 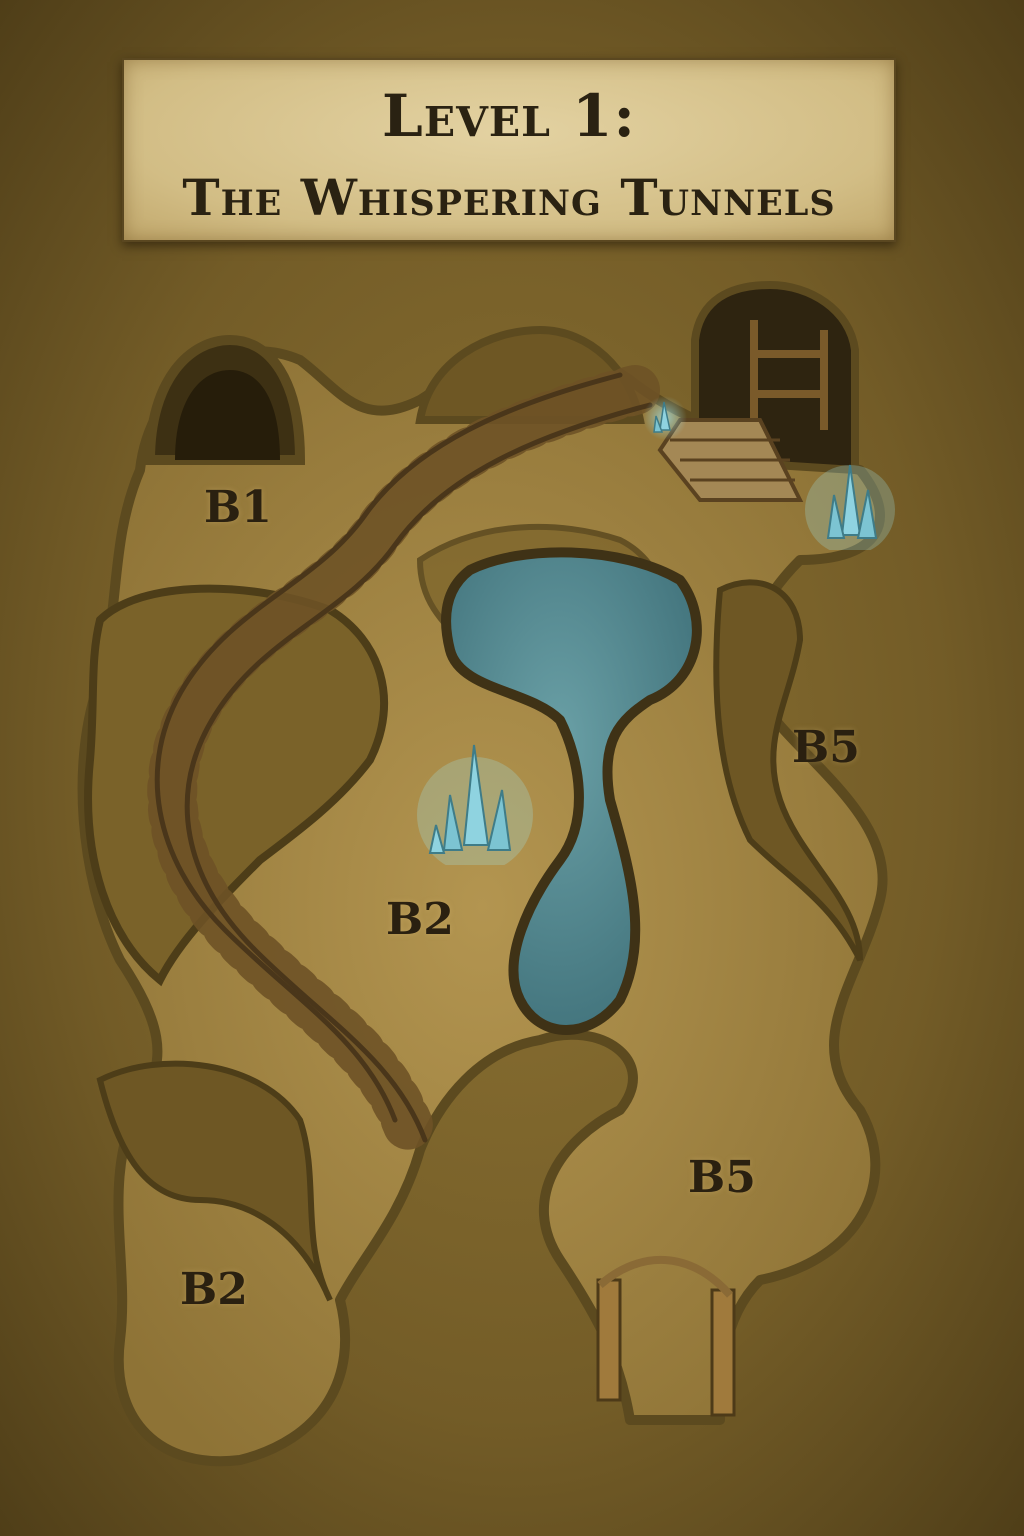 What do you see at coordinates (509, 116) in the screenshot?
I see `map-title-level: Level 1:` at bounding box center [509, 116].